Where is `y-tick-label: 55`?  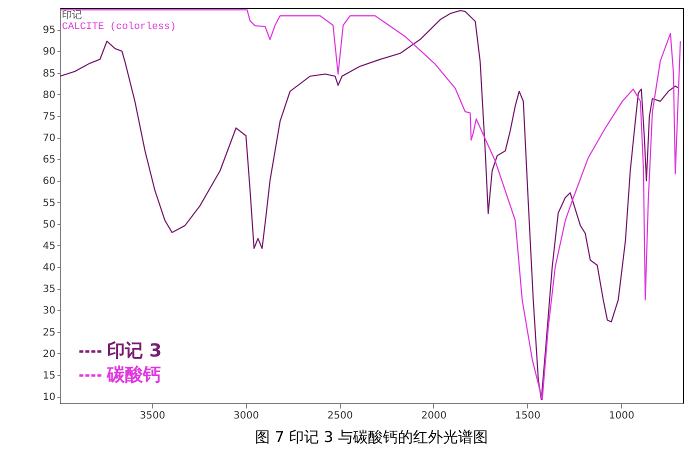 y-tick-label: 55 is located at coordinates (49, 203).